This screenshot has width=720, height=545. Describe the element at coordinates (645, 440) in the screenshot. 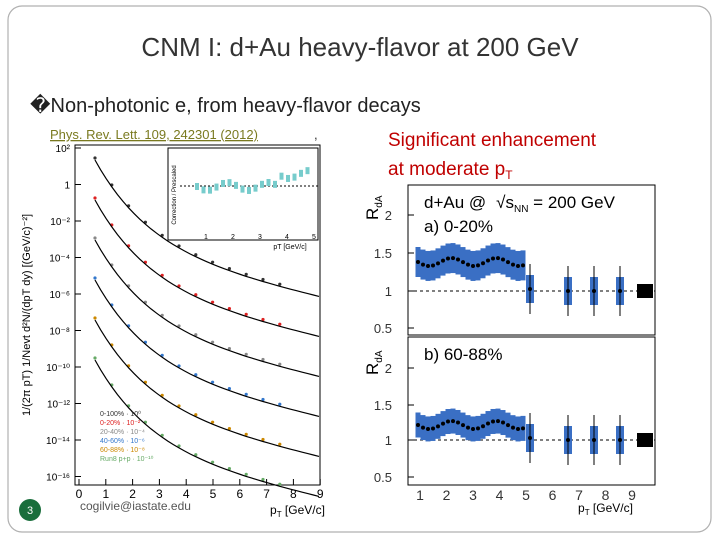

I see `norm-box` at that location.